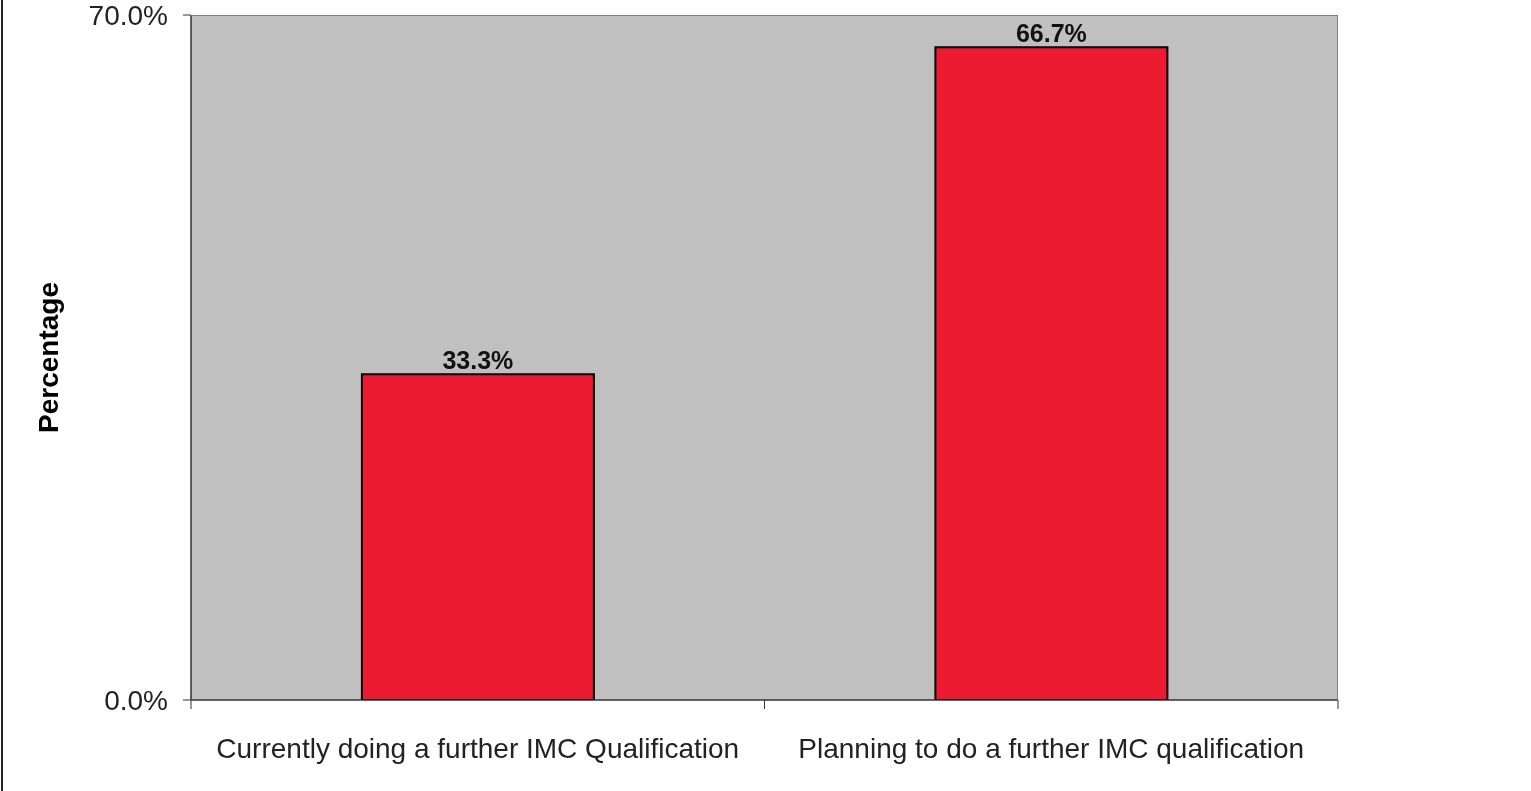  What do you see at coordinates (1051, 748) in the screenshot?
I see `x-tick-label: Planning to do a further IMC qualification` at bounding box center [1051, 748].